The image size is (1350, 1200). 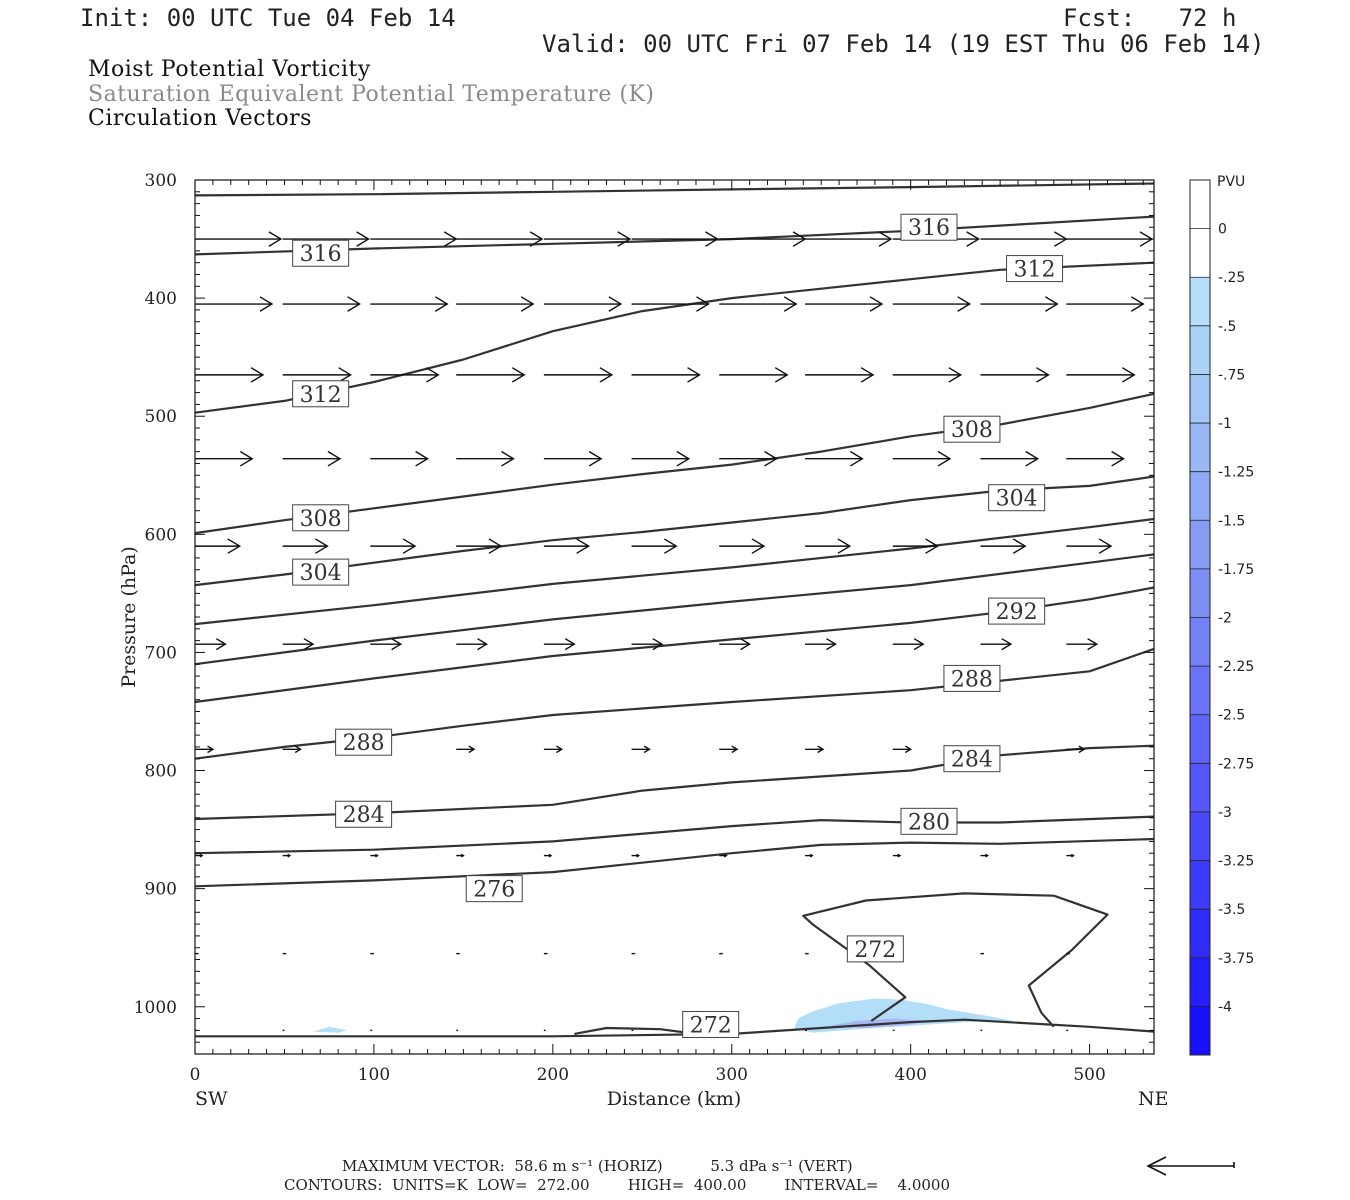 What do you see at coordinates (1150, 18) in the screenshot?
I see `forecast-hour: Fcst: 72 h` at bounding box center [1150, 18].